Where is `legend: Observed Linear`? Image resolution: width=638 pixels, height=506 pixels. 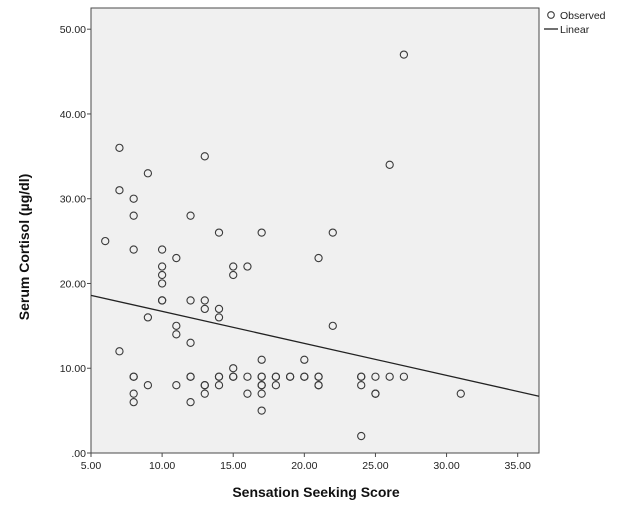
legend: Observed Linear is located at coordinates (575, 23).